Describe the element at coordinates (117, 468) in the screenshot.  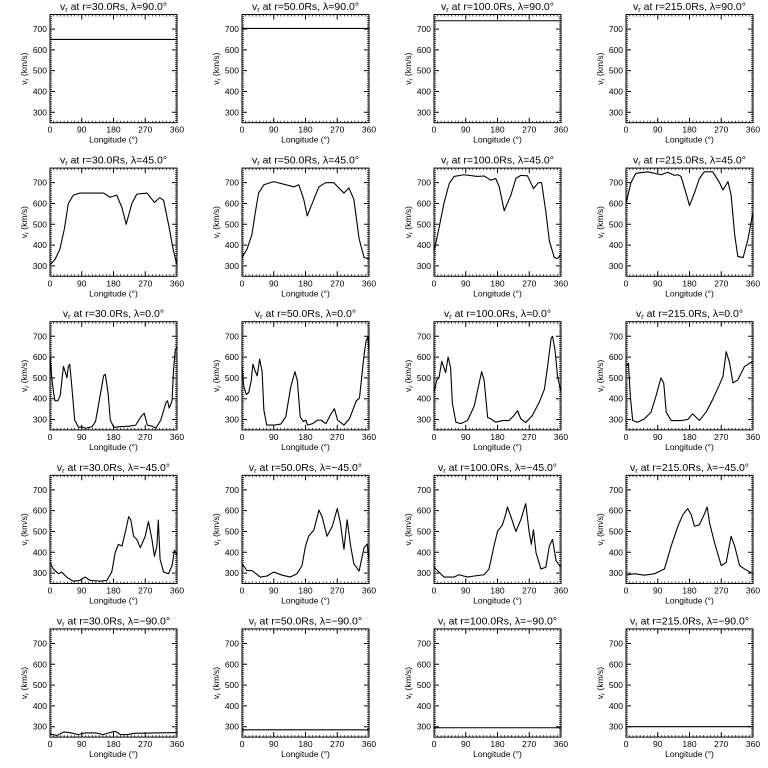
I see `chart-title-rest: at r=30.0Rs, λ=−45.0°` at that location.